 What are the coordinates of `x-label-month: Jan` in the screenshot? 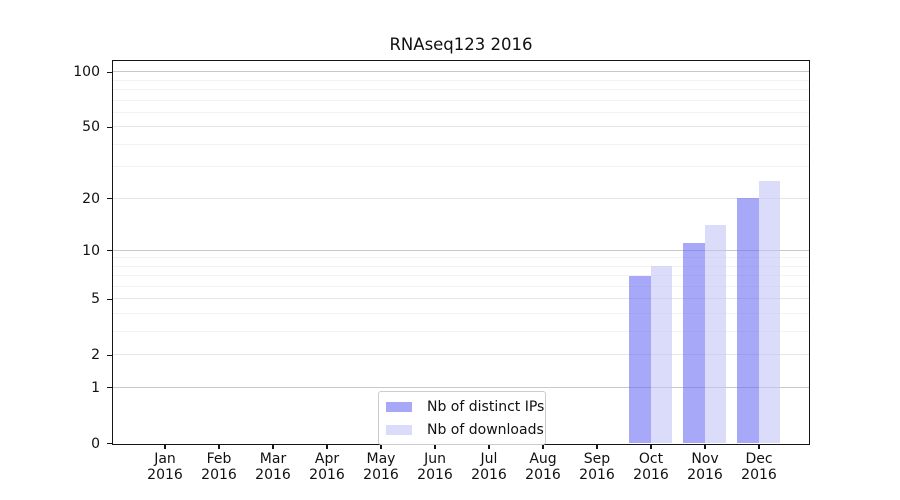 It's located at (165, 459).